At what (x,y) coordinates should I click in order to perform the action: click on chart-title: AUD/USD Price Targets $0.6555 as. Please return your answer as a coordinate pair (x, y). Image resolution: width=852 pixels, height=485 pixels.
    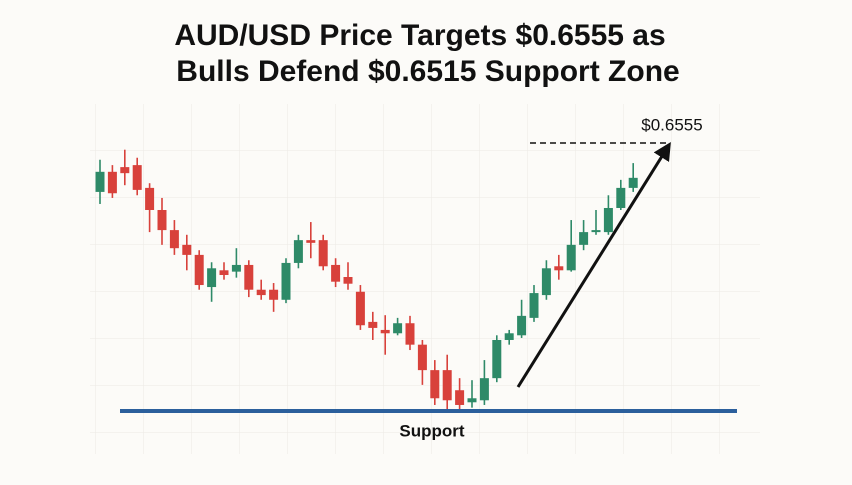
    Looking at the image, I should click on (419, 35).